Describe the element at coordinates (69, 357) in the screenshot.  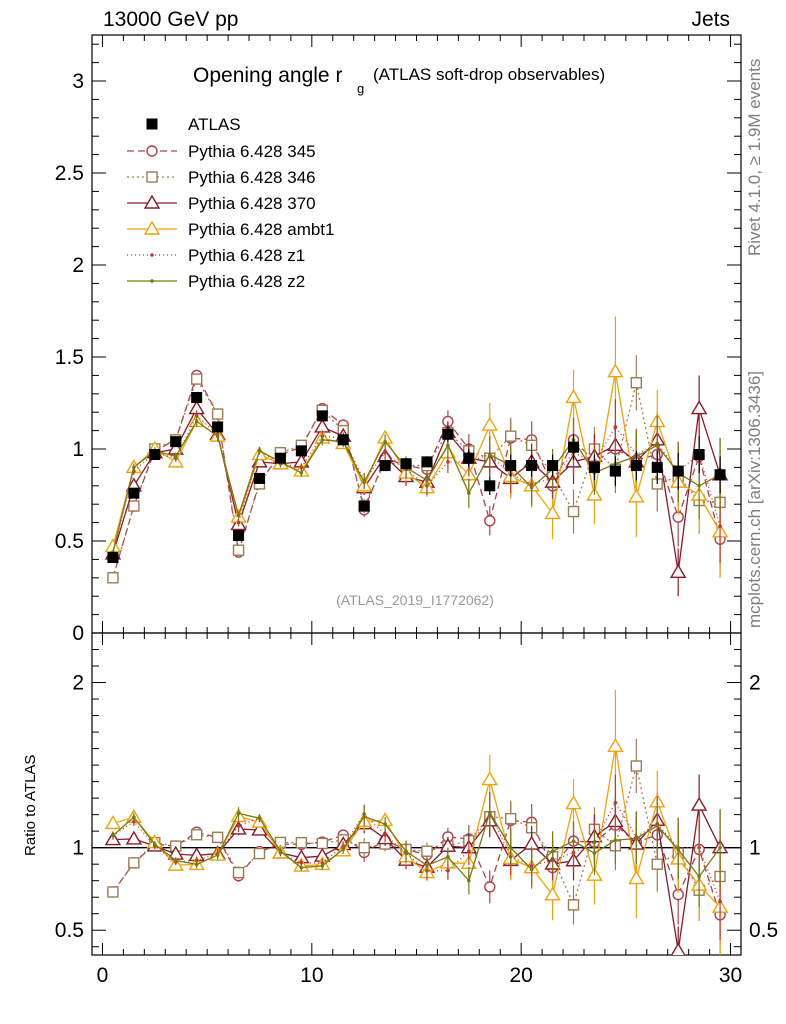
I see `main-y-tick-label: 1.5` at that location.